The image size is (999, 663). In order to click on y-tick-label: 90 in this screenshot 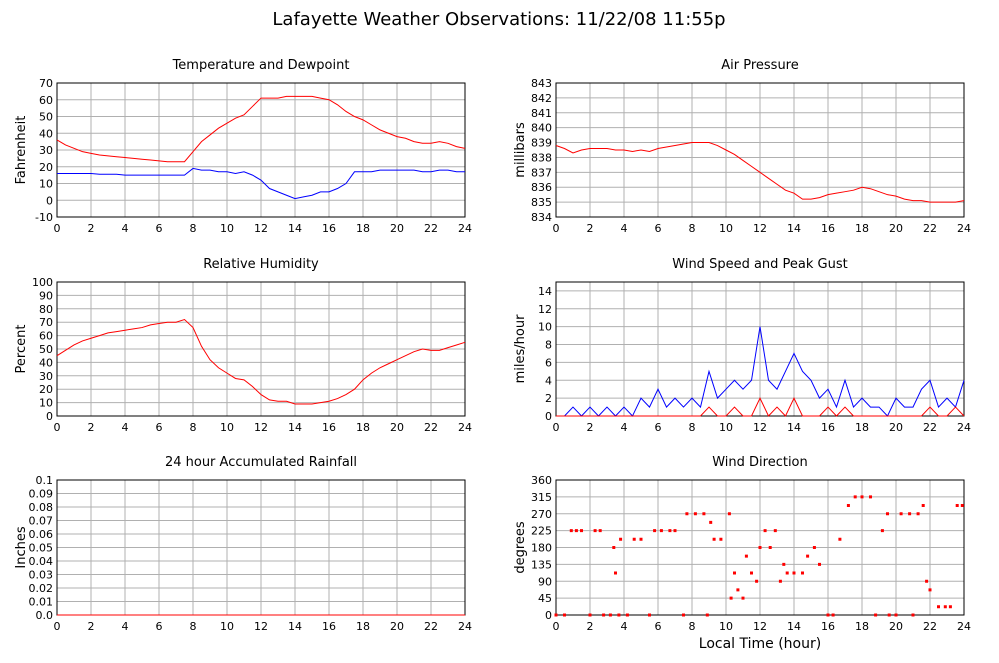, I will do `click(545, 581)`.